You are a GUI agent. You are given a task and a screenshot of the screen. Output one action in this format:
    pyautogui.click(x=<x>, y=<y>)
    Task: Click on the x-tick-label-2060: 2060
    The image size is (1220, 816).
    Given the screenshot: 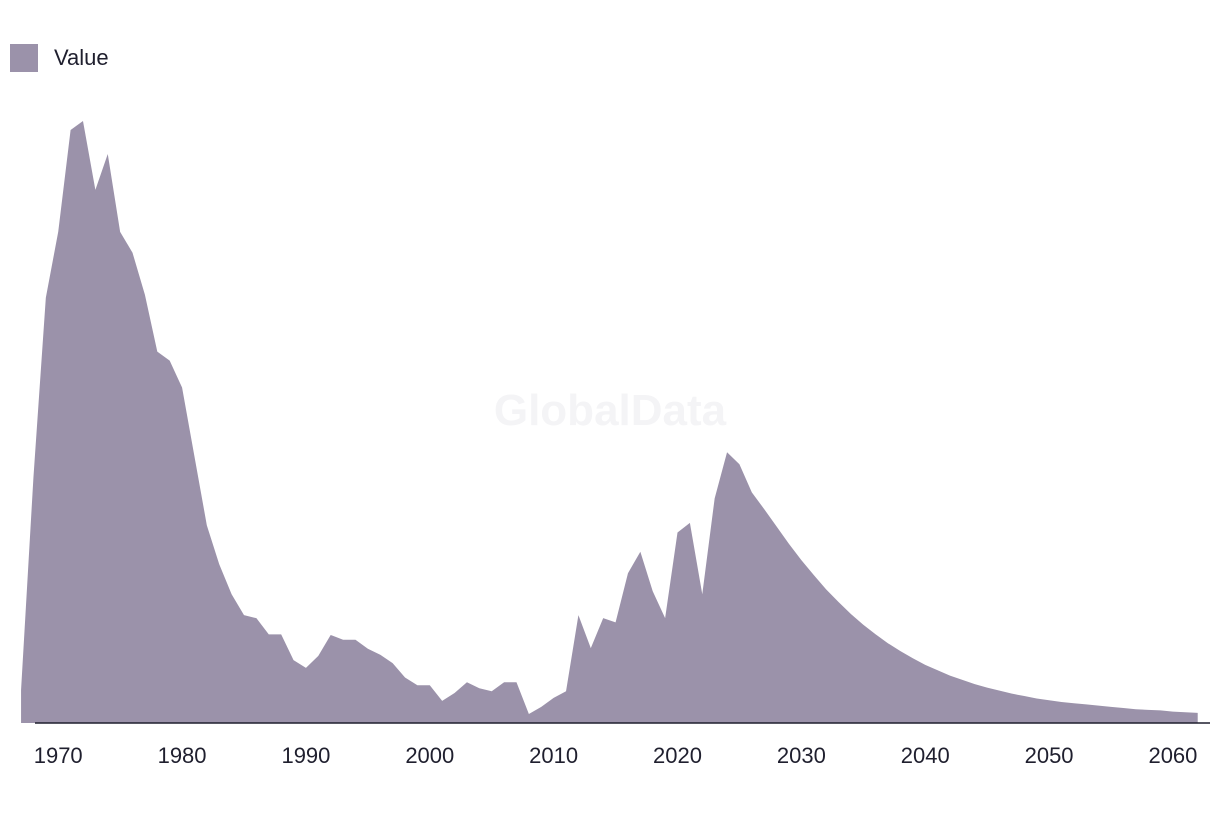 What is the action you would take?
    pyautogui.click(x=1172, y=755)
    